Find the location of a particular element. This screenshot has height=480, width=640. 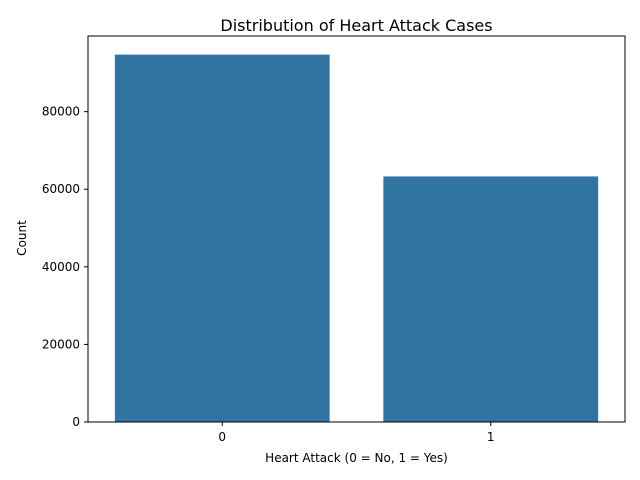

x-axis-label: Heart Attack (0 = No, 1 = Yes) is located at coordinates (356, 458).